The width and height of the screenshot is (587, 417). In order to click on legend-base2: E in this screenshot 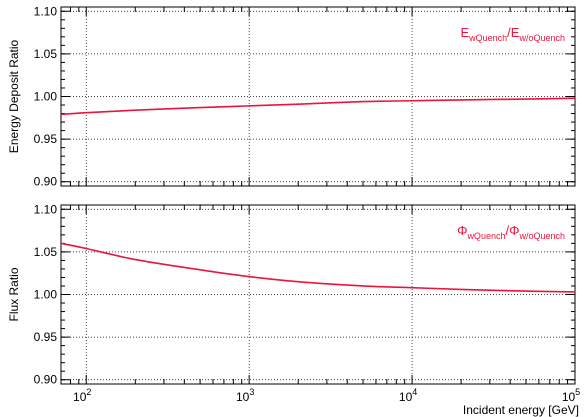, I will do `click(515, 32)`.